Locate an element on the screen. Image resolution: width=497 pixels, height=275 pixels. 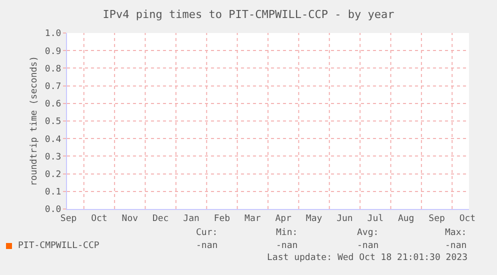
text: Last update: Wed Oct 18 21:01:30 2023 is located at coordinates (367, 258).